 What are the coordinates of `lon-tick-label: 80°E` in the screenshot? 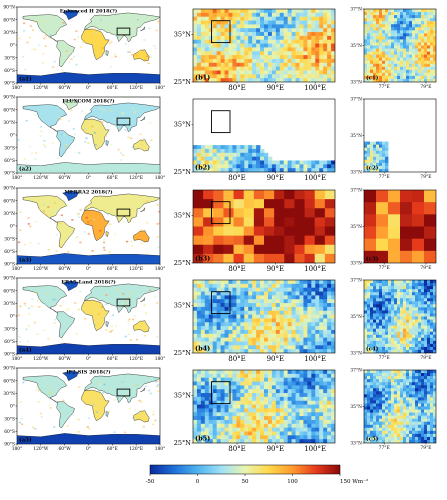 It's located at (237, 88).